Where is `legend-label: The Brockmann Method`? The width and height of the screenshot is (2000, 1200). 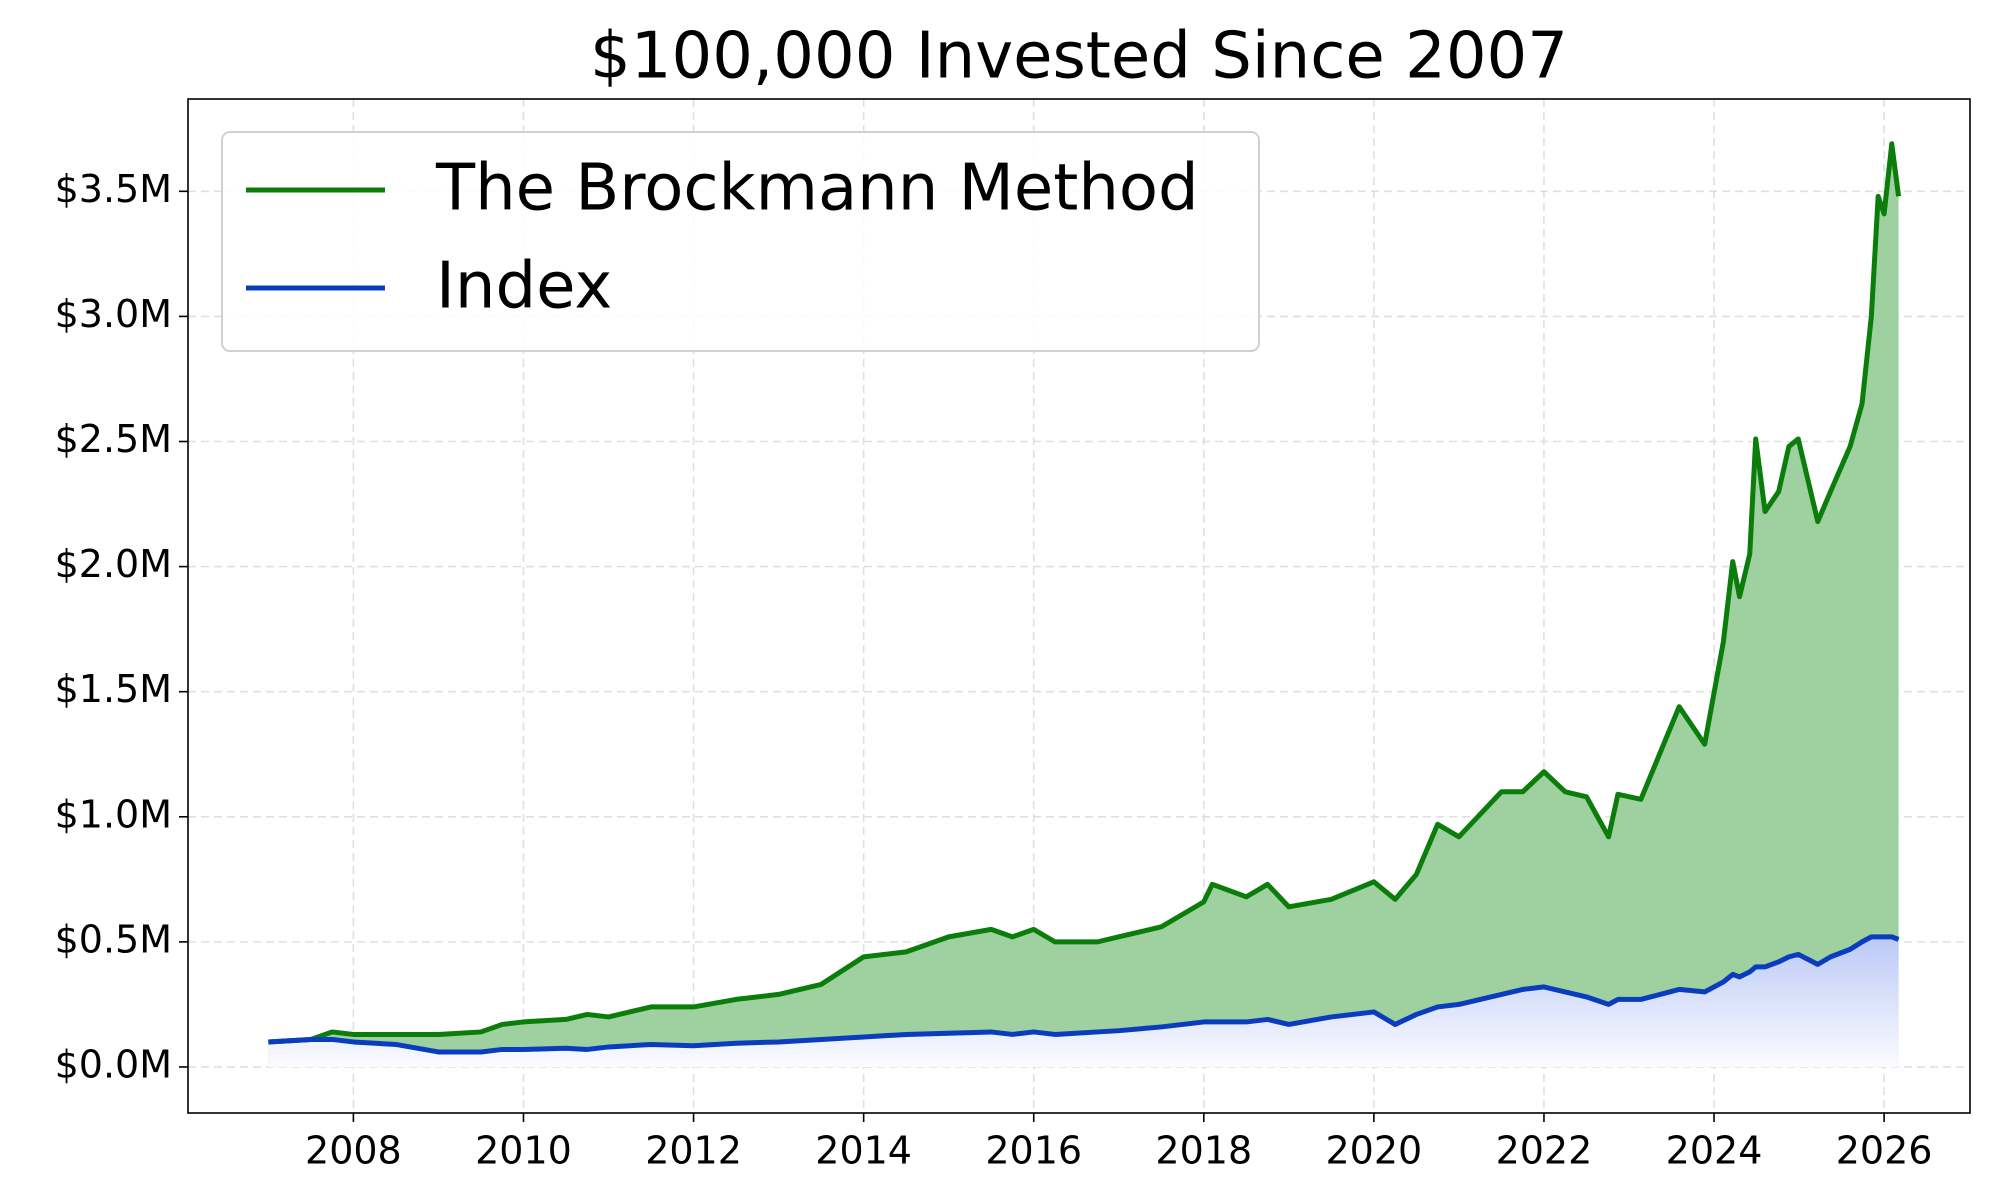
legend-label: The Brockmann Method is located at coordinates (817, 189).